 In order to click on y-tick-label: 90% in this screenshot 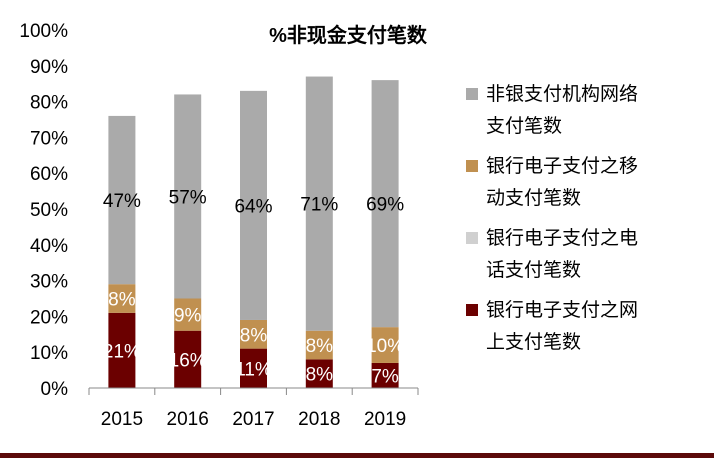, I will do `click(49, 67)`.